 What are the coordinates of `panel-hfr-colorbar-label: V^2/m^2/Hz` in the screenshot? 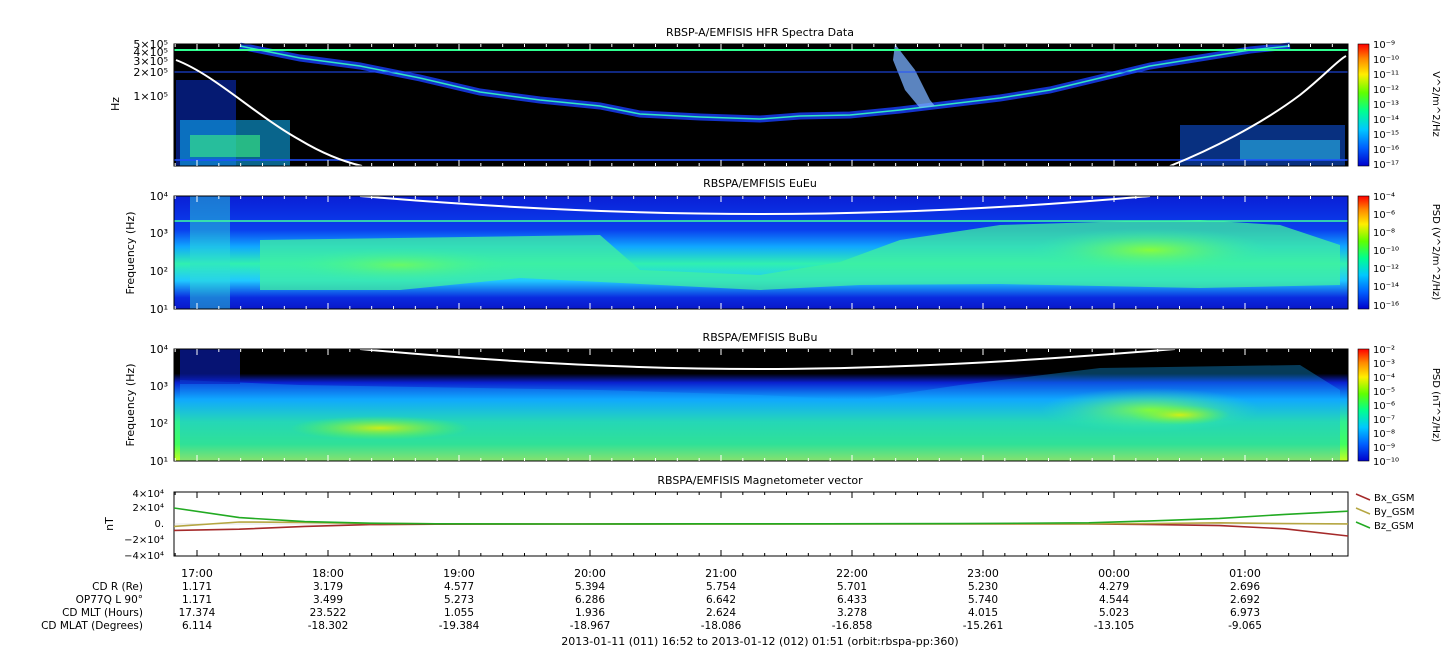 It's located at (1435, 104).